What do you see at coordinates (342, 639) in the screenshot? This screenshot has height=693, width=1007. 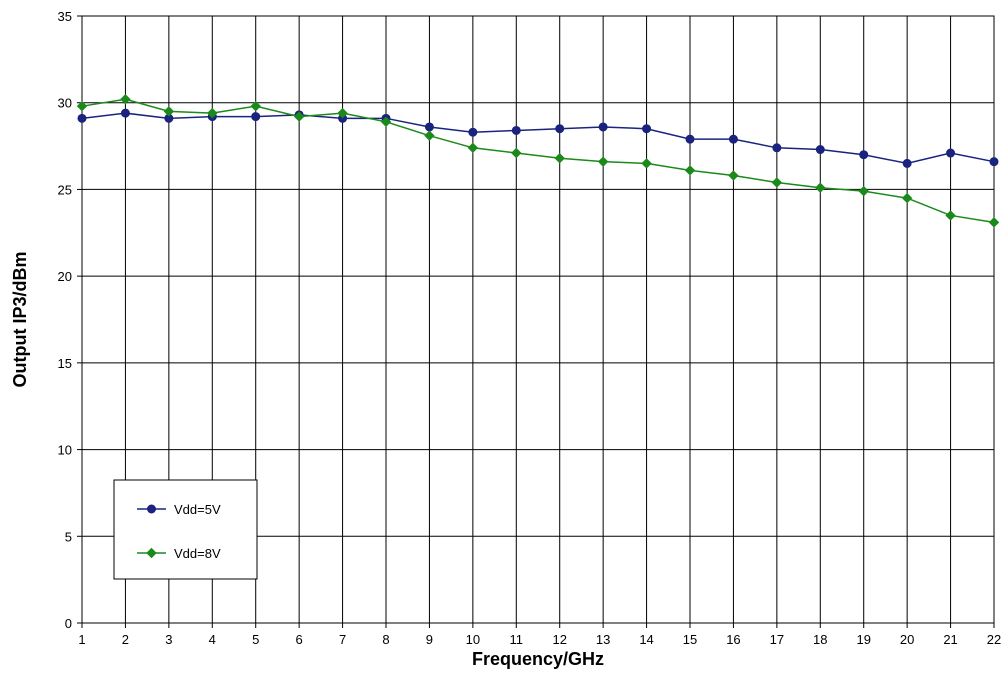 I see `x-tick-label: 7` at bounding box center [342, 639].